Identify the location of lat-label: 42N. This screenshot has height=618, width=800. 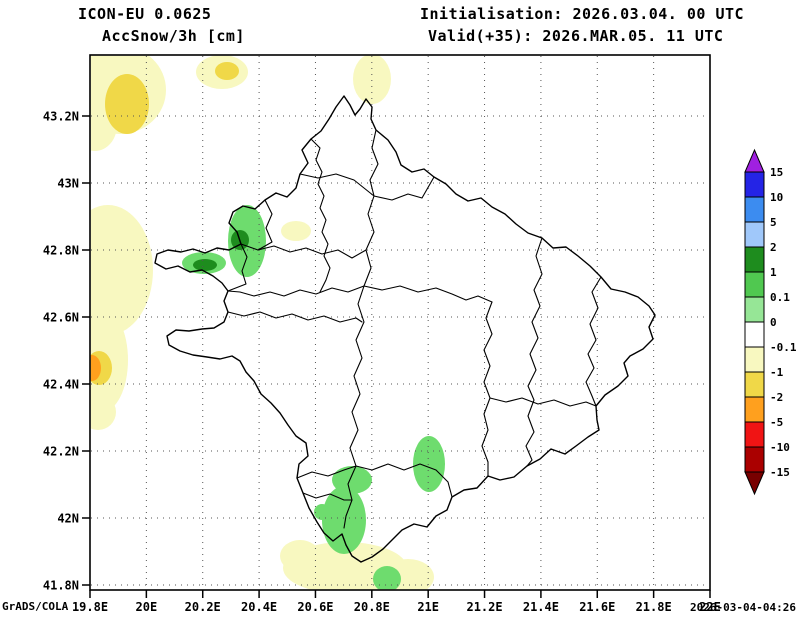
(68, 519).